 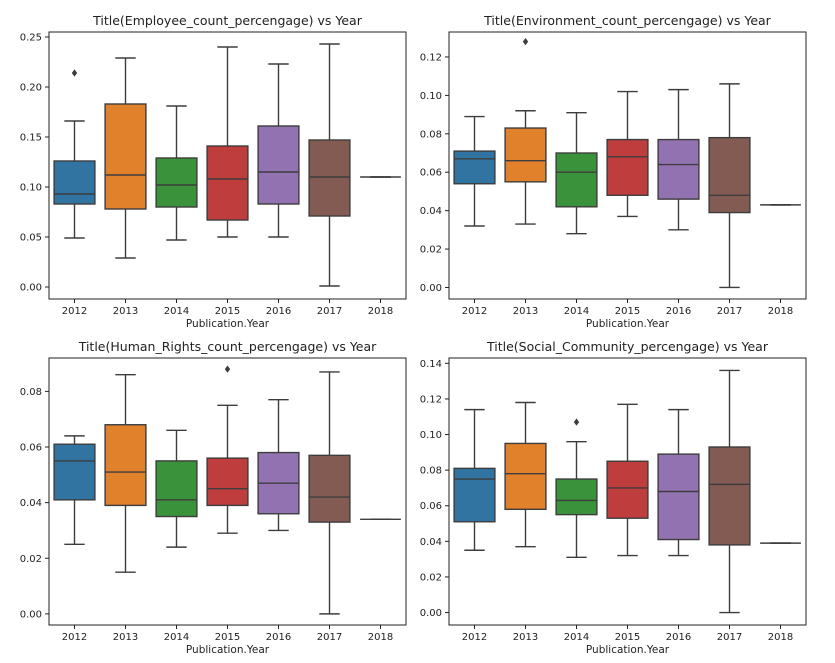 I want to click on y-tick-label: 0.12, so click(x=431, y=57).